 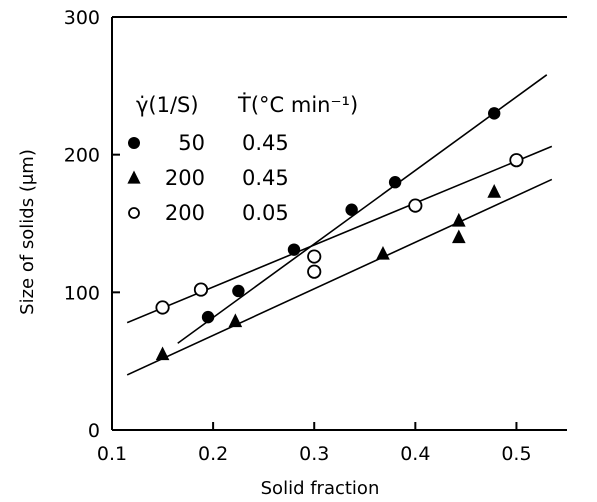 What do you see at coordinates (112, 454) in the screenshot?
I see `x-tick-label: 0.1` at bounding box center [112, 454].